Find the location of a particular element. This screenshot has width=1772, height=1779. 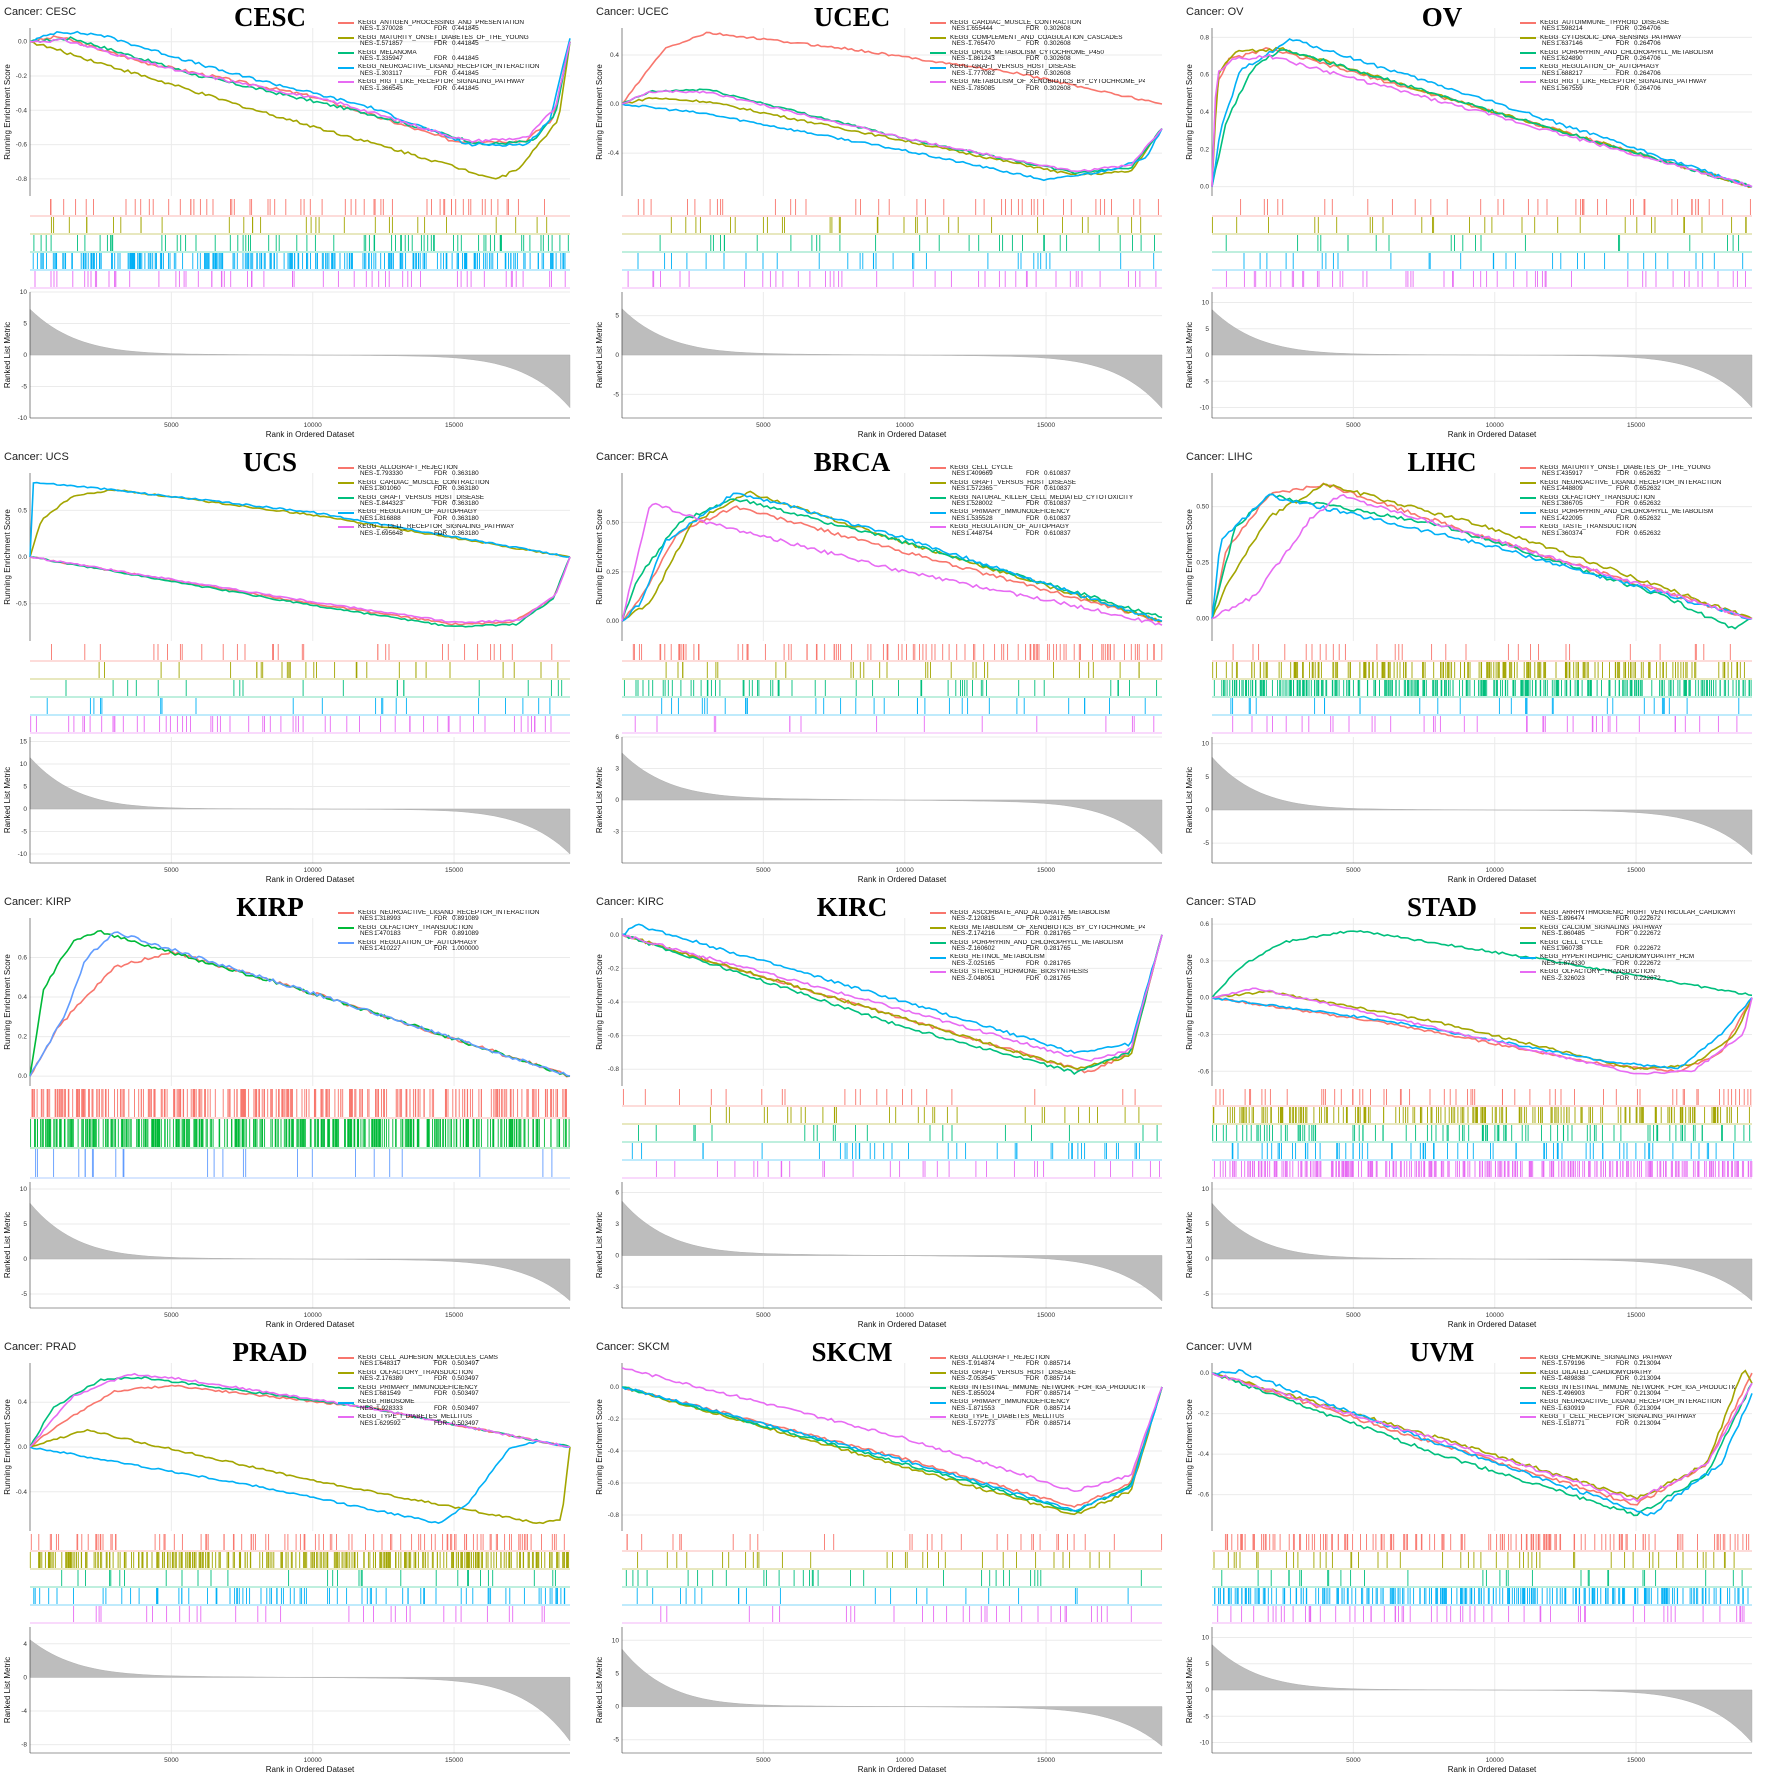

rank-tick-label: 5 is located at coordinates (25, 1224).